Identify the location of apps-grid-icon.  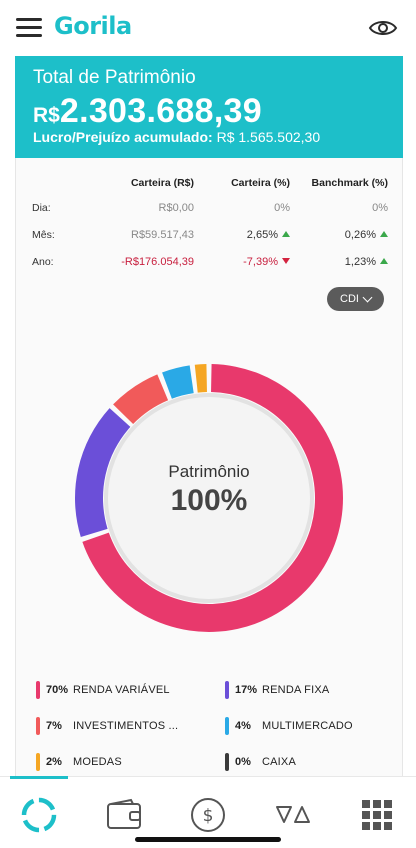
(377, 815).